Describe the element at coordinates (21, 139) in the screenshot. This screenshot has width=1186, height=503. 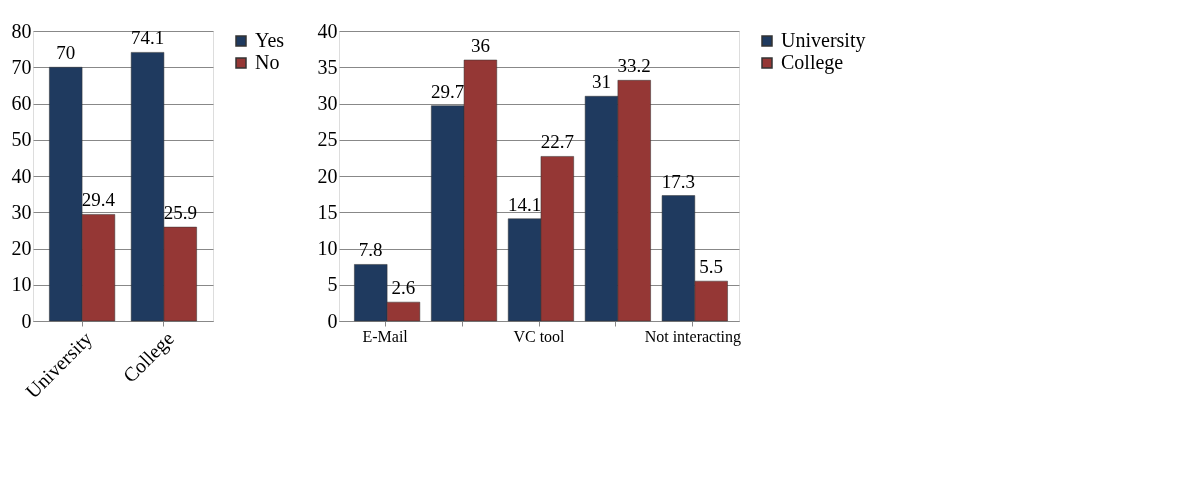
I see `y-tick-label: 50` at that location.